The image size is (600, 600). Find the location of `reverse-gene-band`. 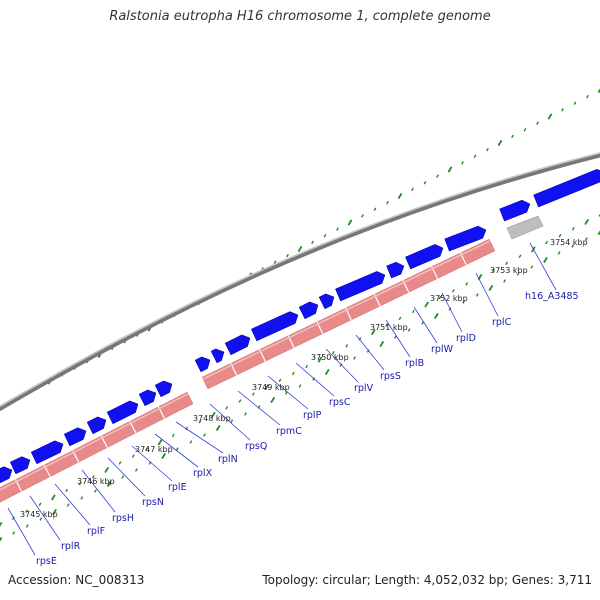

reverse-gene-band is located at coordinates (97, 448).